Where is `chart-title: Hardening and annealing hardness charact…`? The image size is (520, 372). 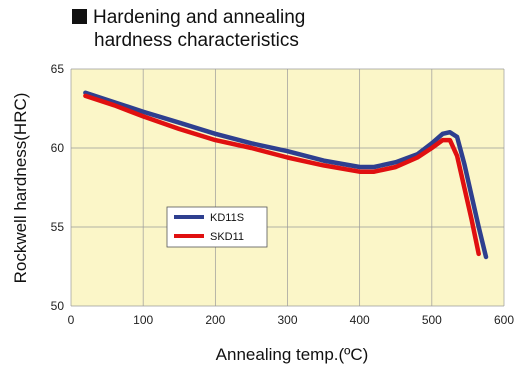 chart-title: Hardening and annealing hardness charact… is located at coordinates (188, 29).